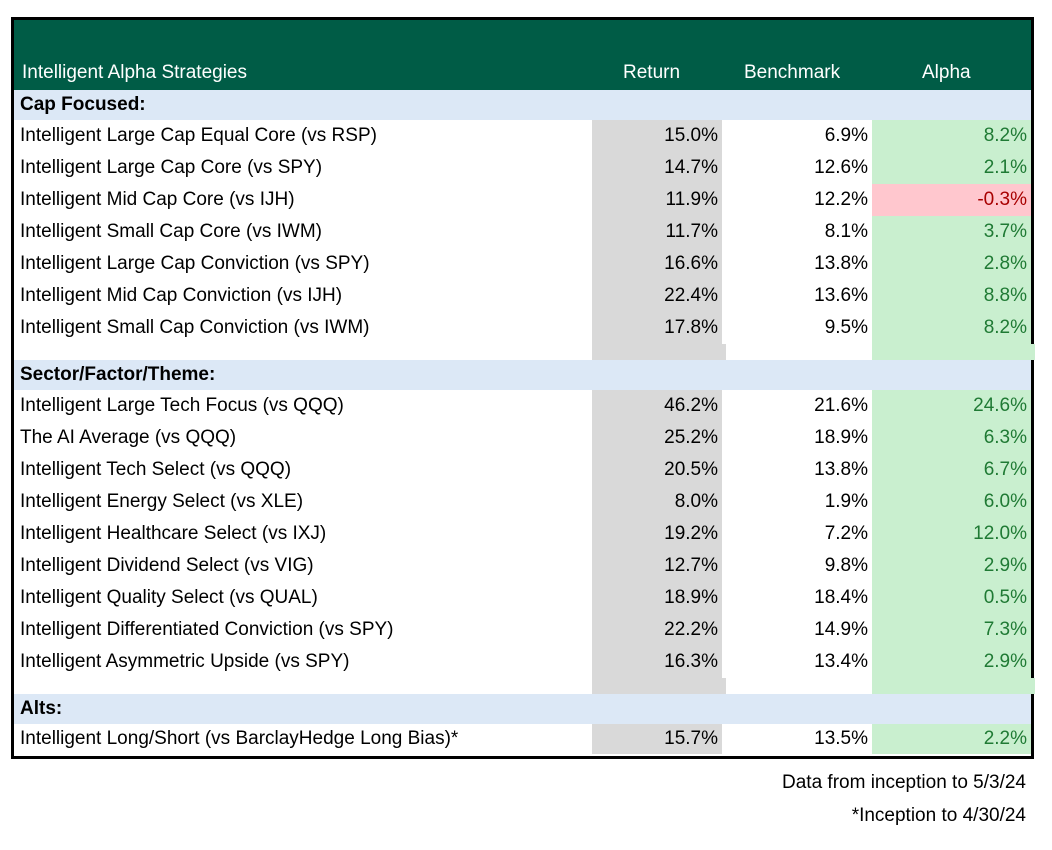 The image size is (1052, 850). Describe the element at coordinates (951, 630) in the screenshot. I see `alpha-value: 7.3%` at that location.